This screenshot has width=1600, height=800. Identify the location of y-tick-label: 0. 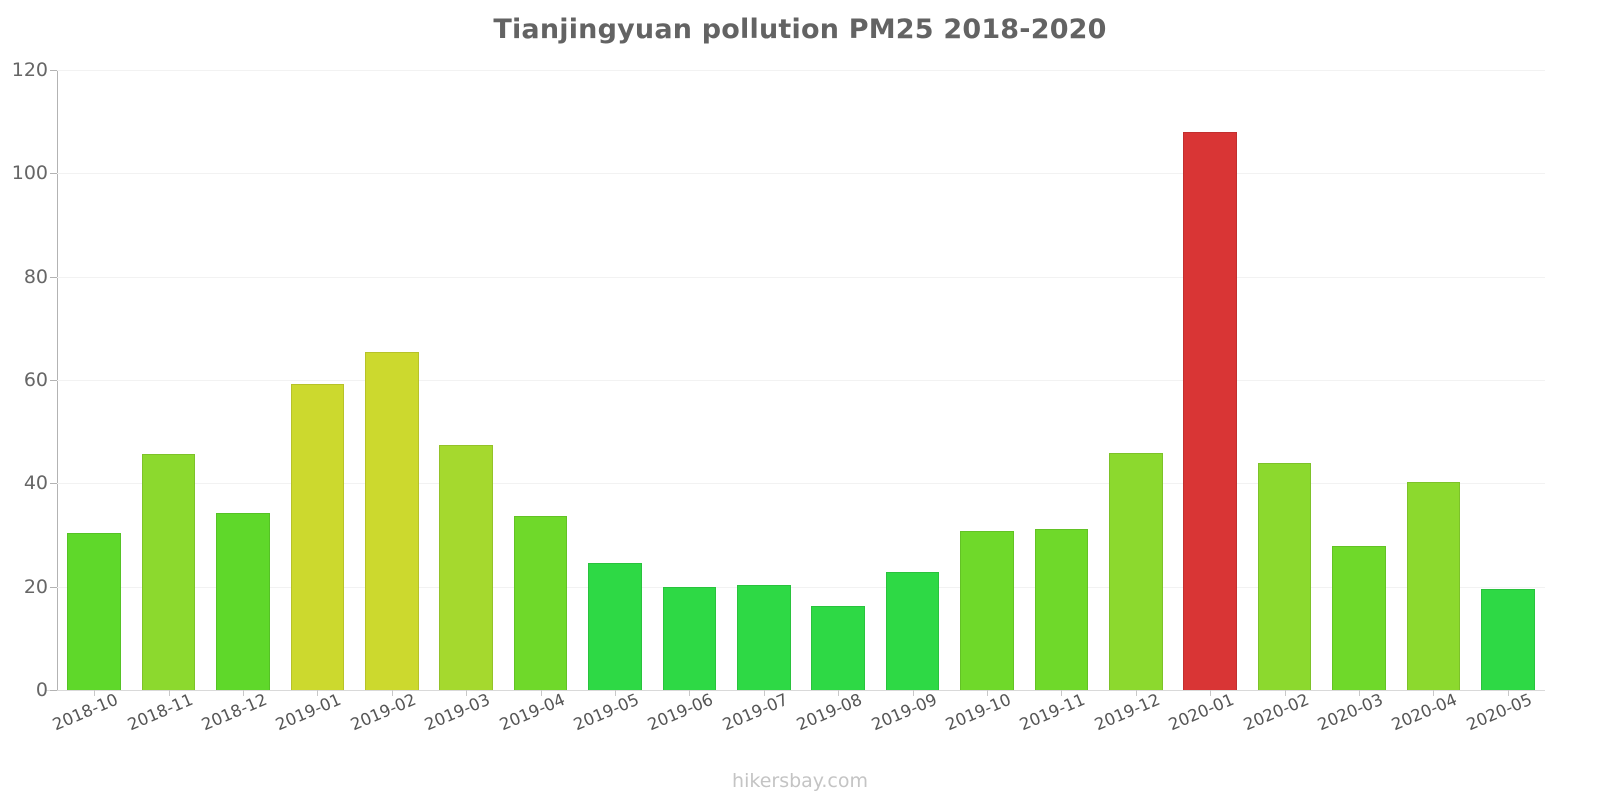
(41, 690).